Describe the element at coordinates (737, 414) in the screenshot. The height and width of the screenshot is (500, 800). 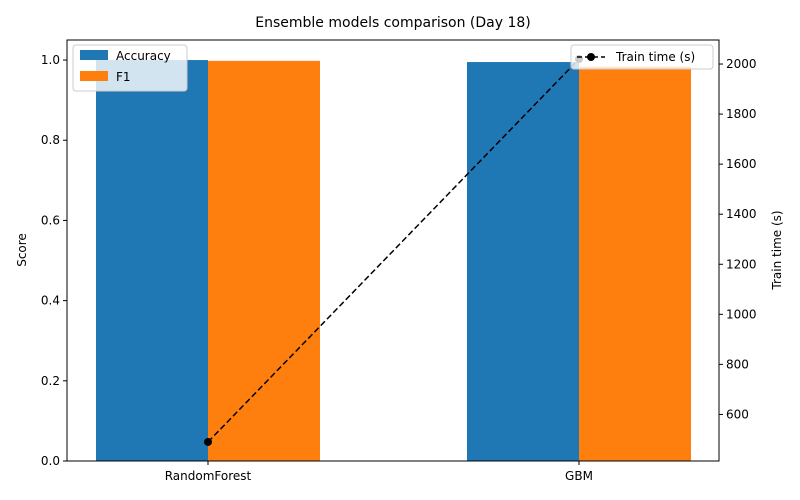
I see `y-tick-label-right: 600` at that location.